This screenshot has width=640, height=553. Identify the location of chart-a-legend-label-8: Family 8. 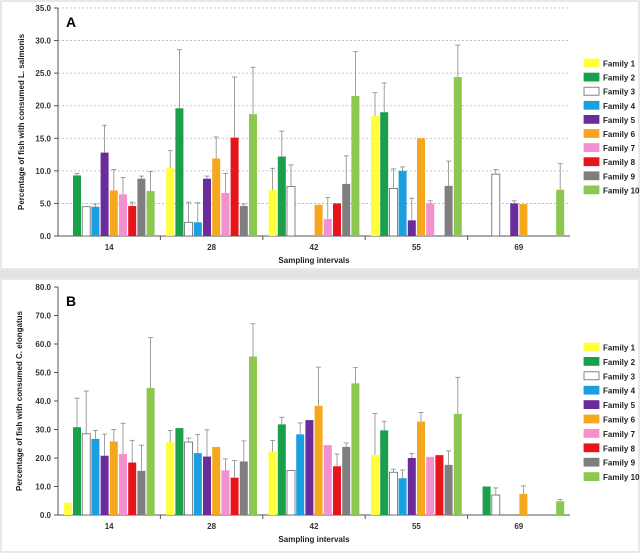
(619, 162).